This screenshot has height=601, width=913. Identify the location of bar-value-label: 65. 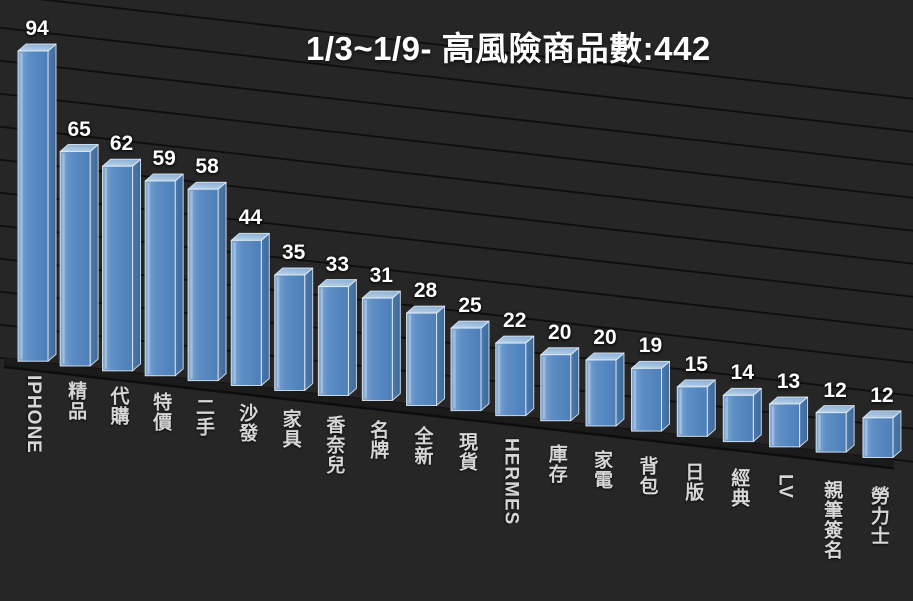
(79, 129).